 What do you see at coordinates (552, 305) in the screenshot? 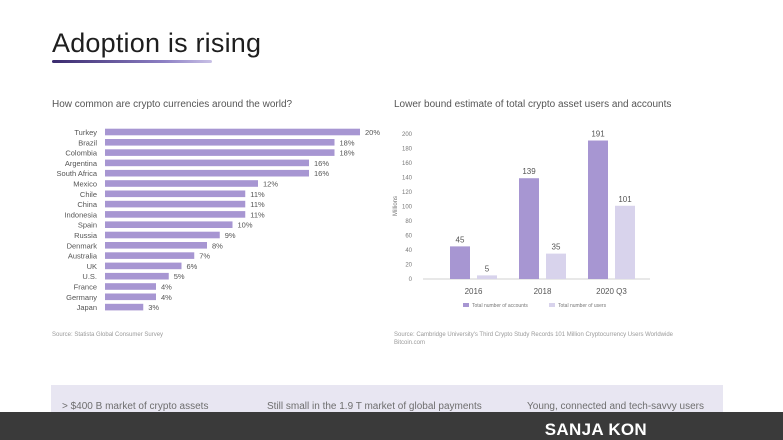
I see `legend-swatch-users` at bounding box center [552, 305].